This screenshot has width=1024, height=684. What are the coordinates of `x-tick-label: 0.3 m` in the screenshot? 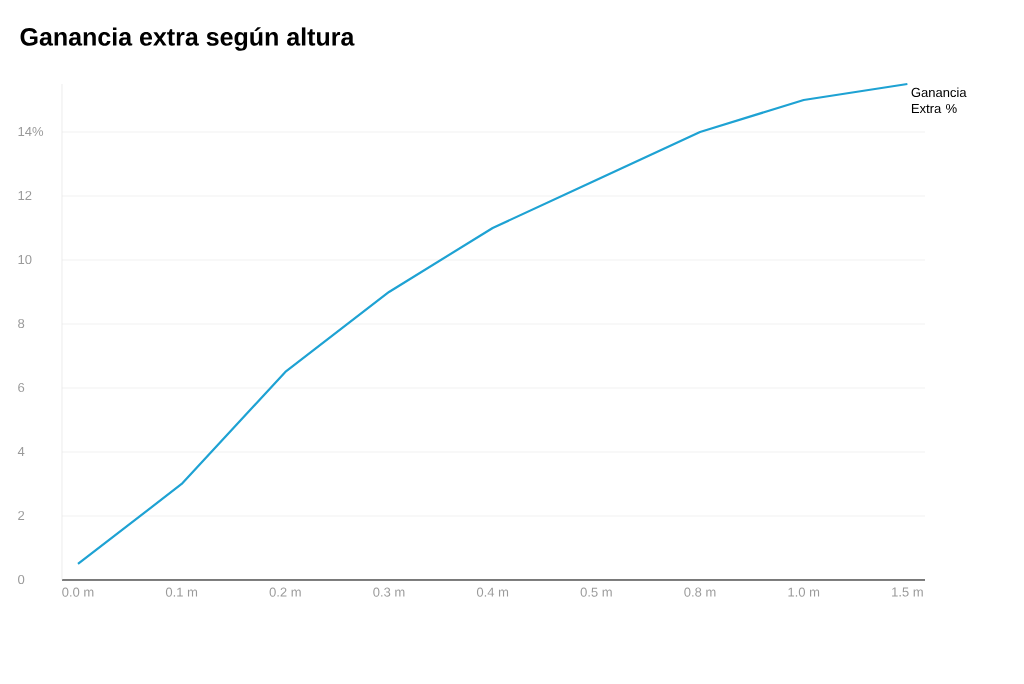 It's located at (389, 592).